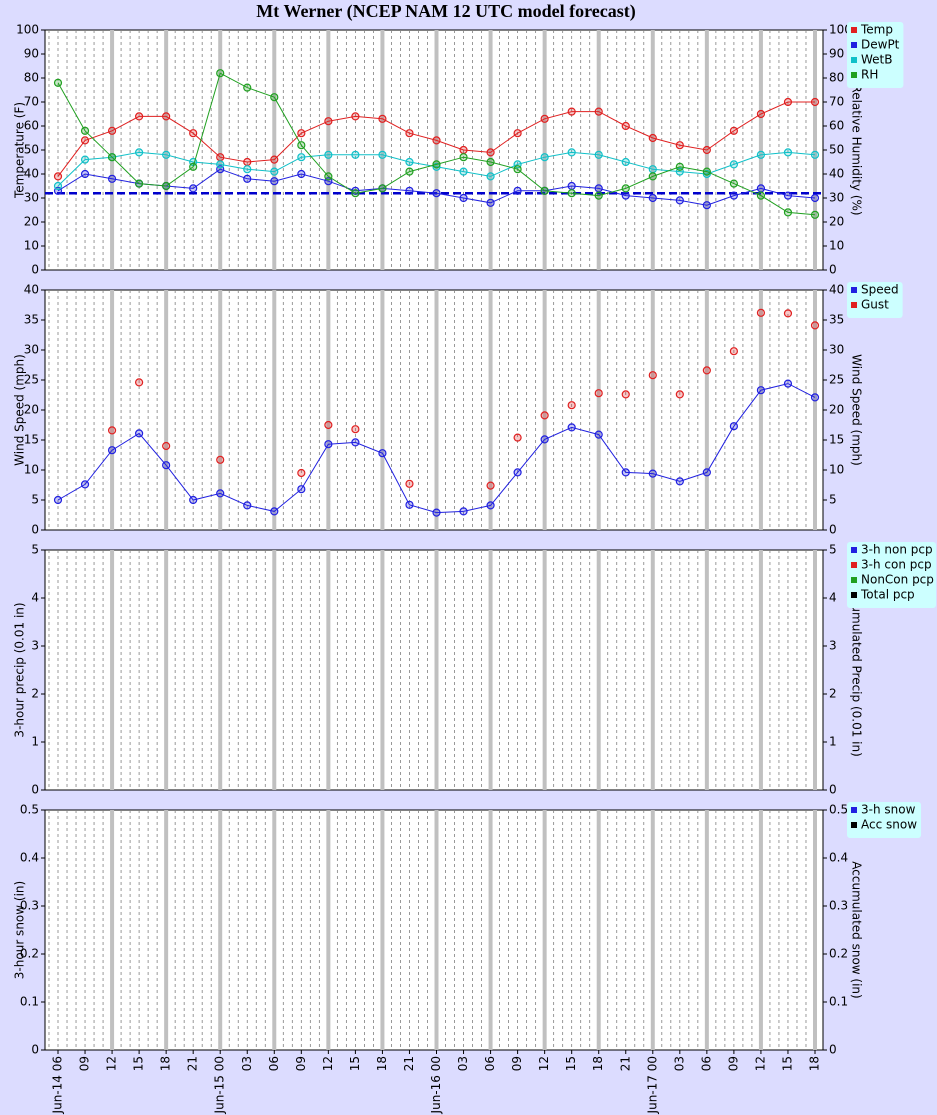 This screenshot has height=1115, width=937. I want to click on y-tick-label: 4, so click(35, 598).